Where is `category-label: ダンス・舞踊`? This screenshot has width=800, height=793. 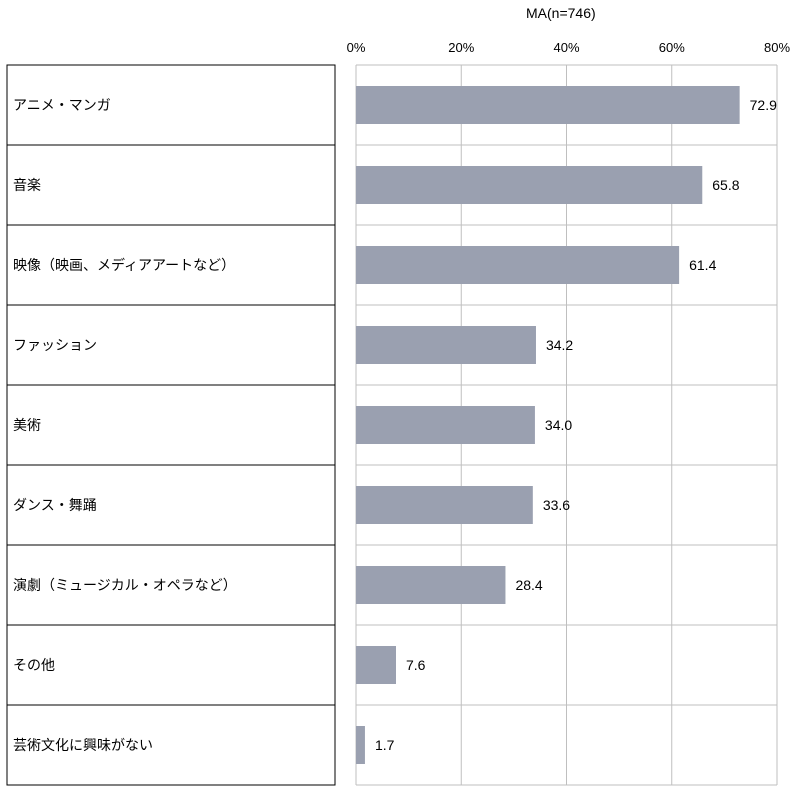
category-label: ダンス・舞踊 is located at coordinates (55, 506).